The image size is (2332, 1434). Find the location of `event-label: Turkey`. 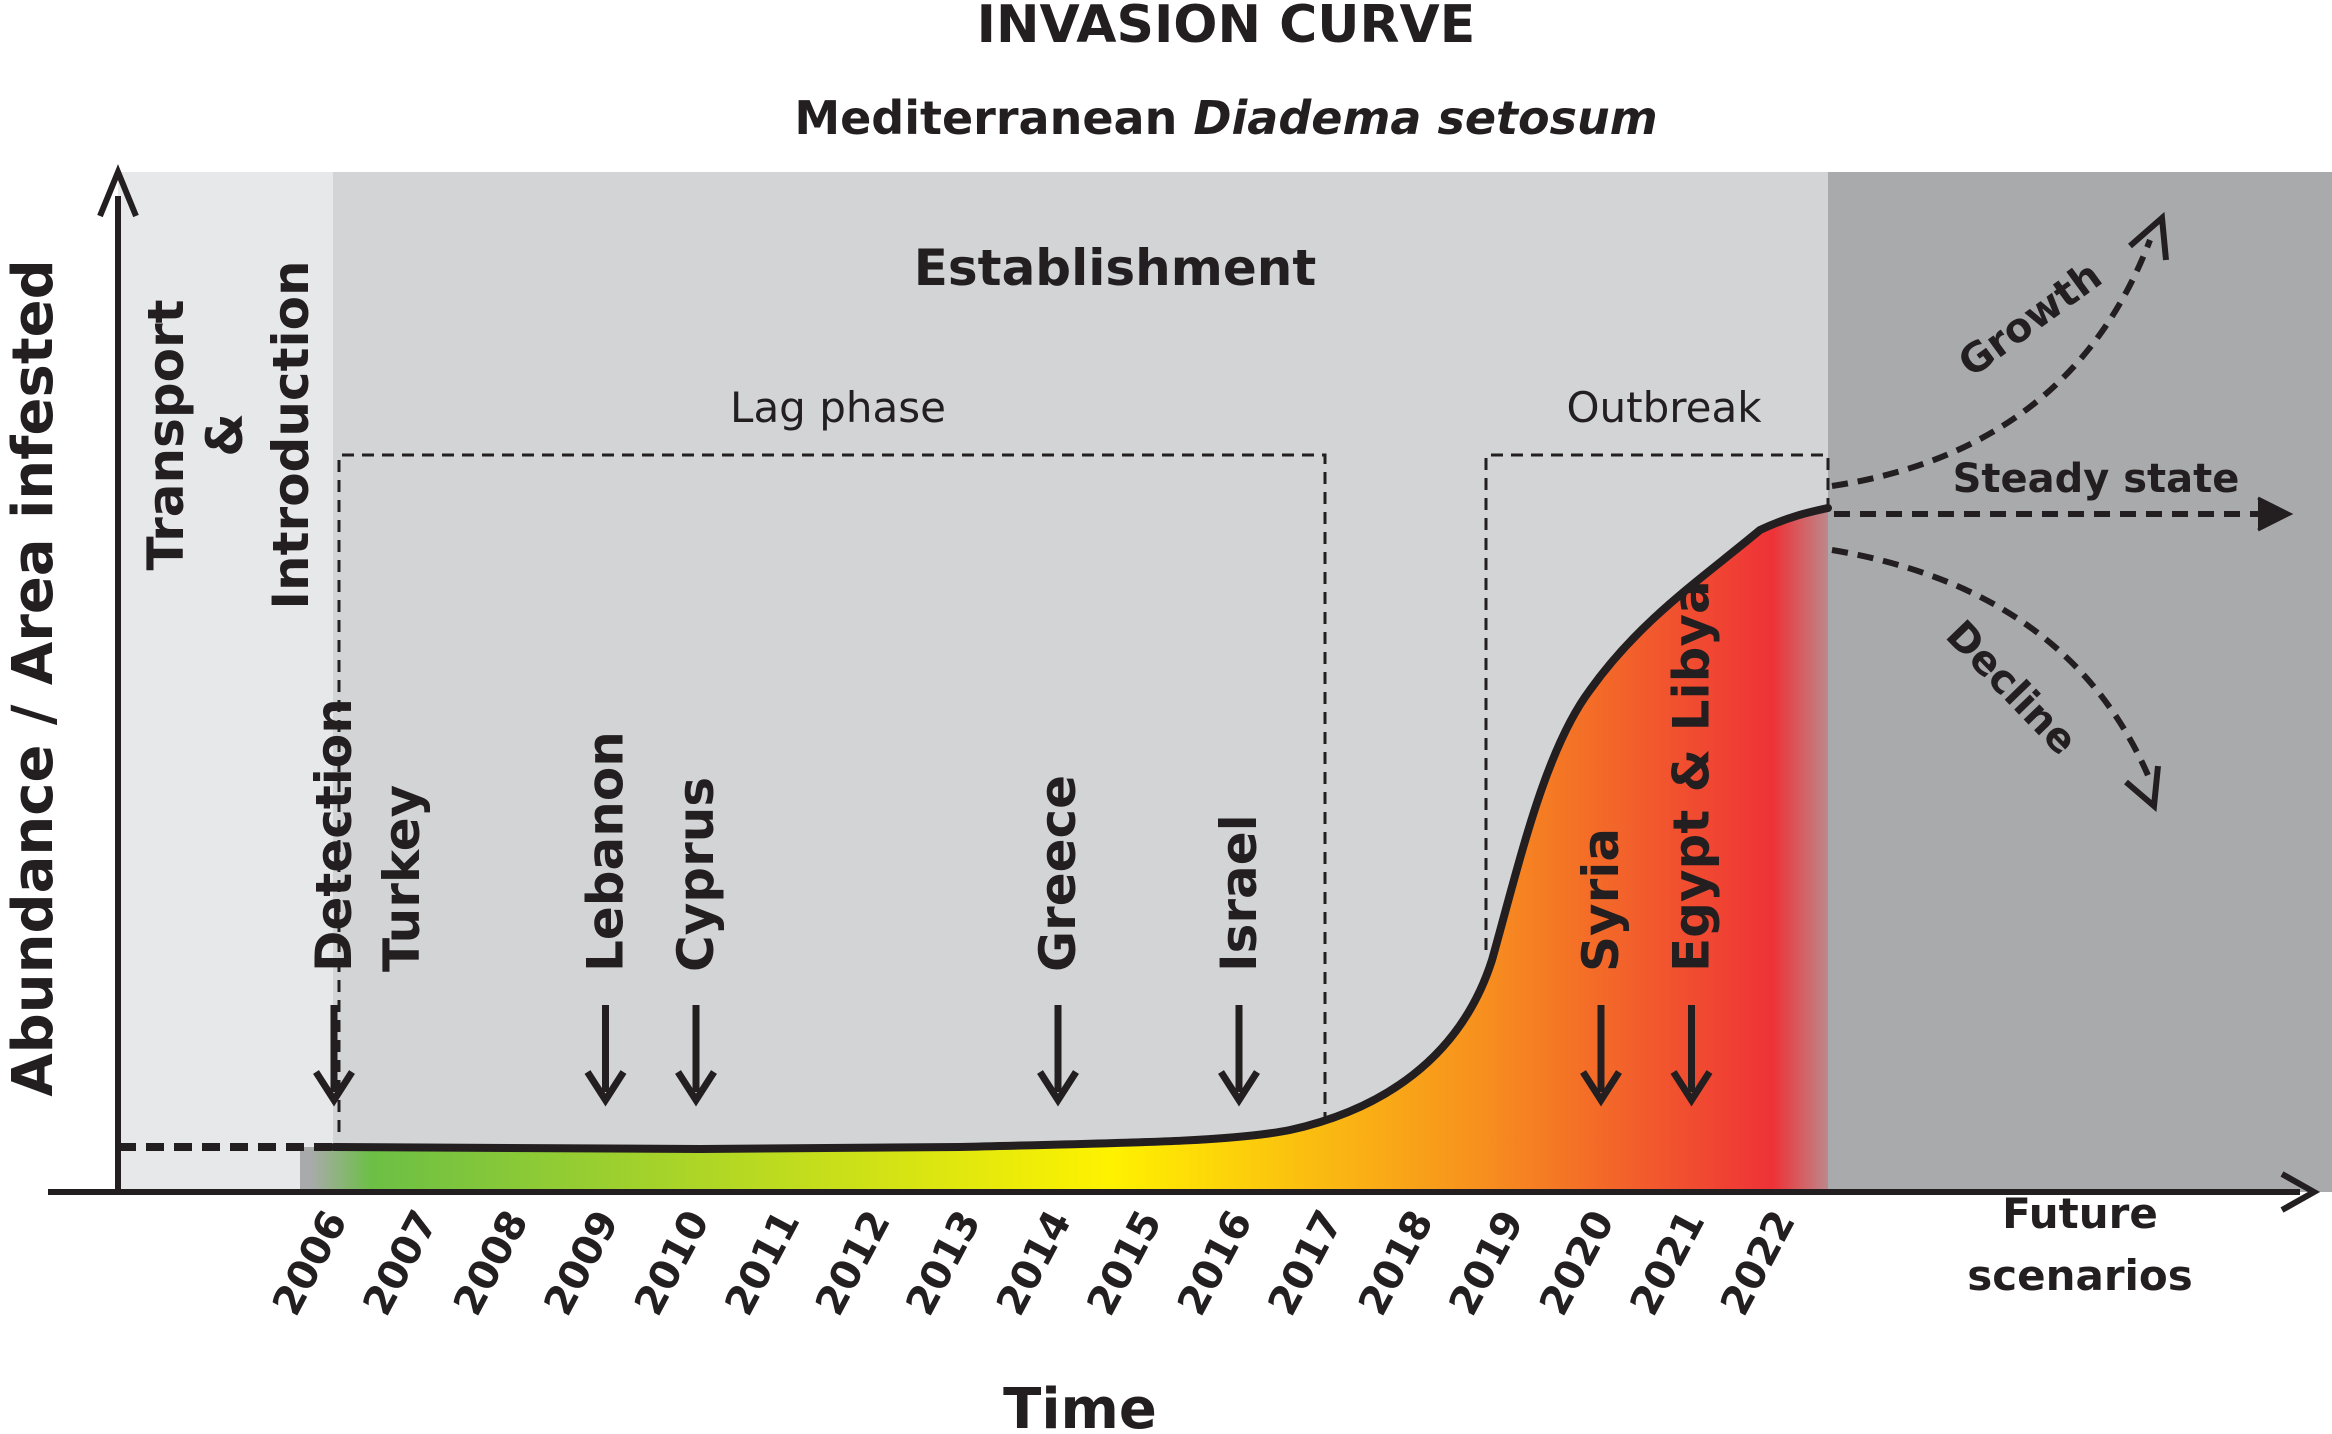

event-label: Turkey is located at coordinates (402, 878).